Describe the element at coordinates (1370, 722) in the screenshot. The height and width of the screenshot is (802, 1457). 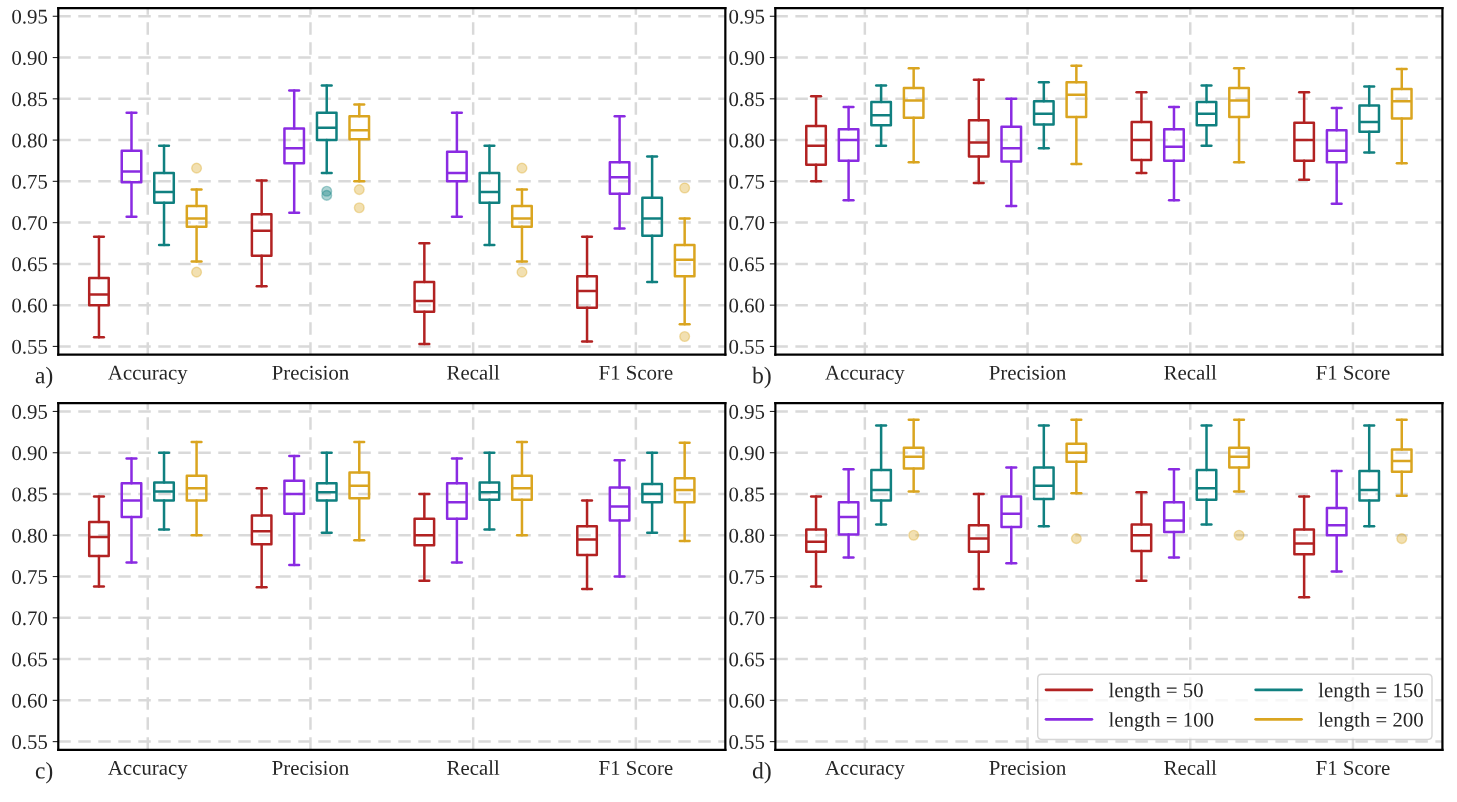
I see `legend-label: length = 200` at that location.